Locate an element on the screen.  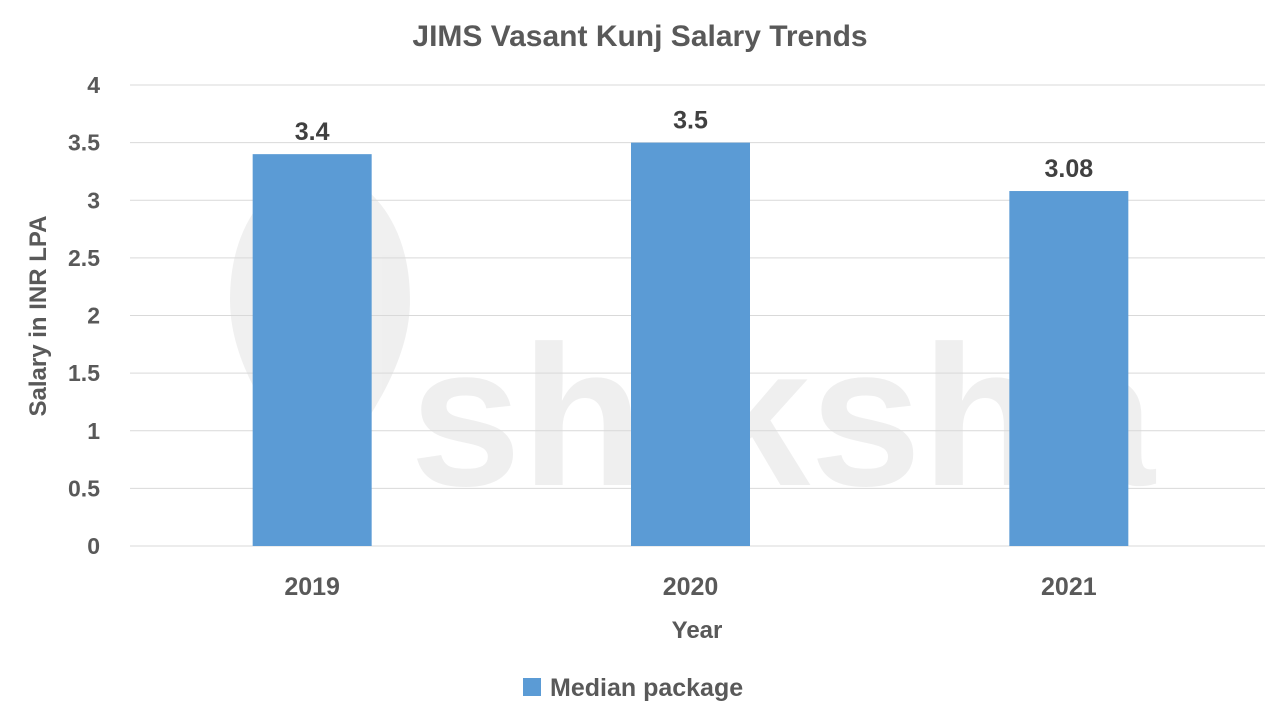
y-tick-label: 0.5 is located at coordinates (84, 488).